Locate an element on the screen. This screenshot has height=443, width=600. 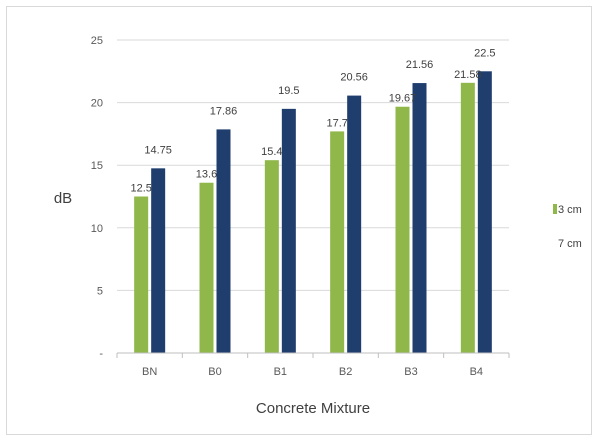
data-label: 19.67 is located at coordinates (403, 99).